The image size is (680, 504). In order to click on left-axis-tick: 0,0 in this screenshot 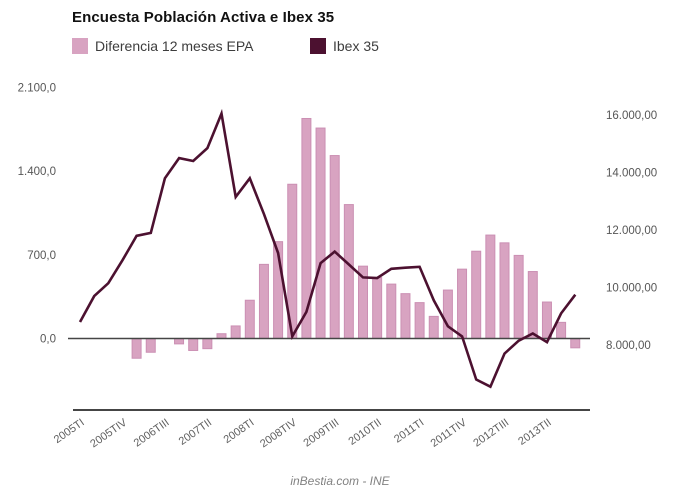, I will do `click(48, 340)`.